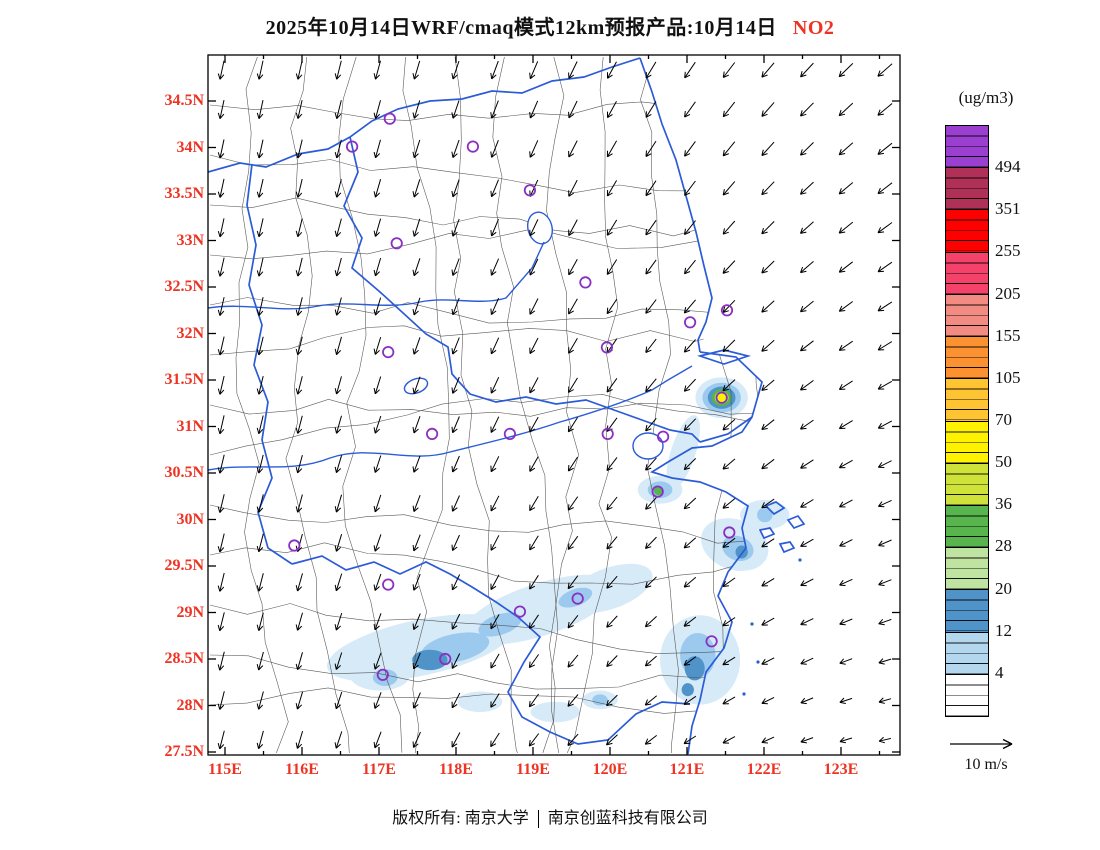 This screenshot has height=850, width=1100. I want to click on colorbar-tick-label: 494, so click(1008, 167).